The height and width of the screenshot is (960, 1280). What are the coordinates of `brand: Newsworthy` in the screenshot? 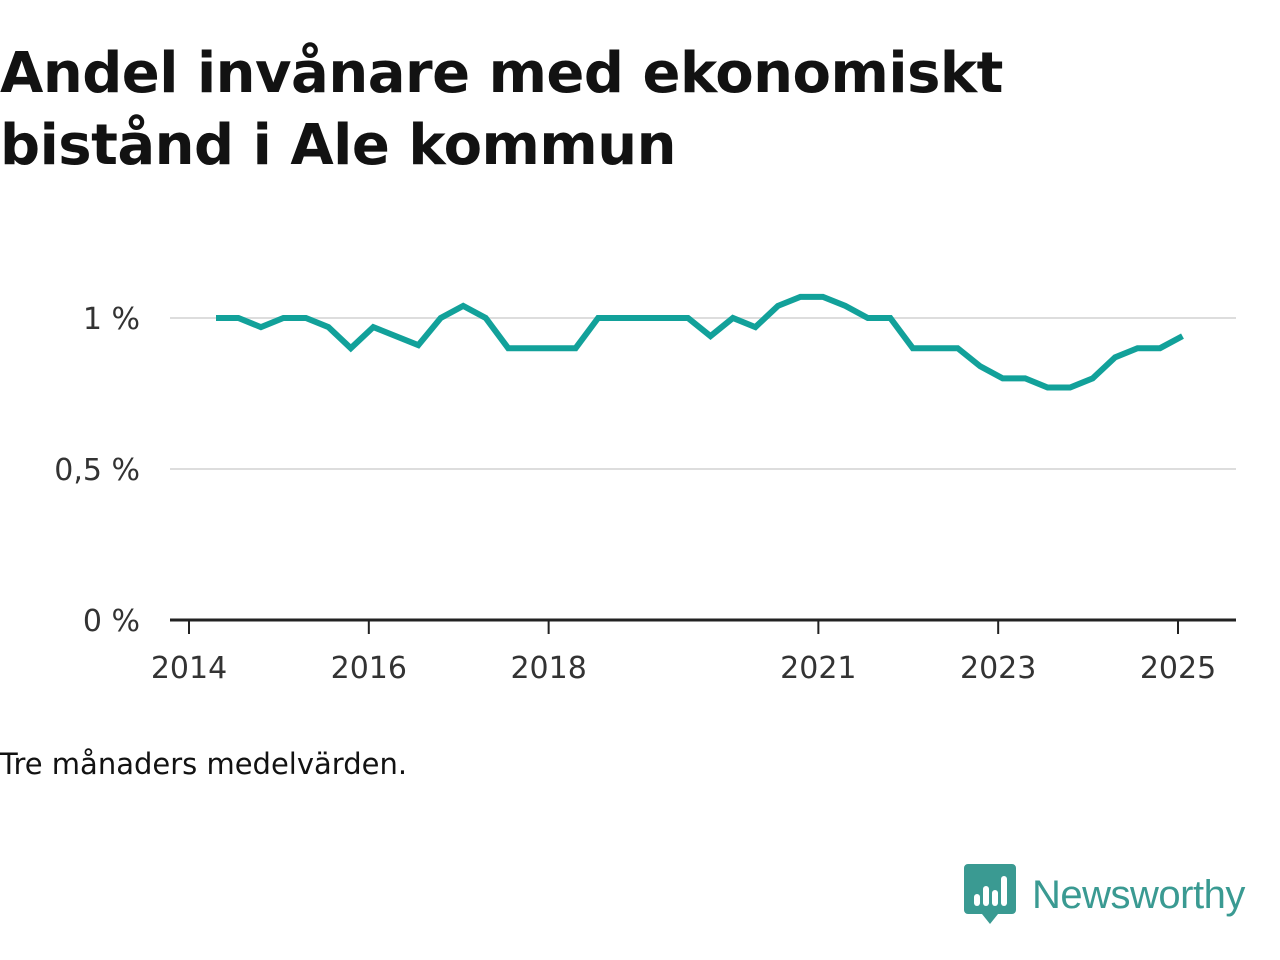 It's located at (1104, 895).